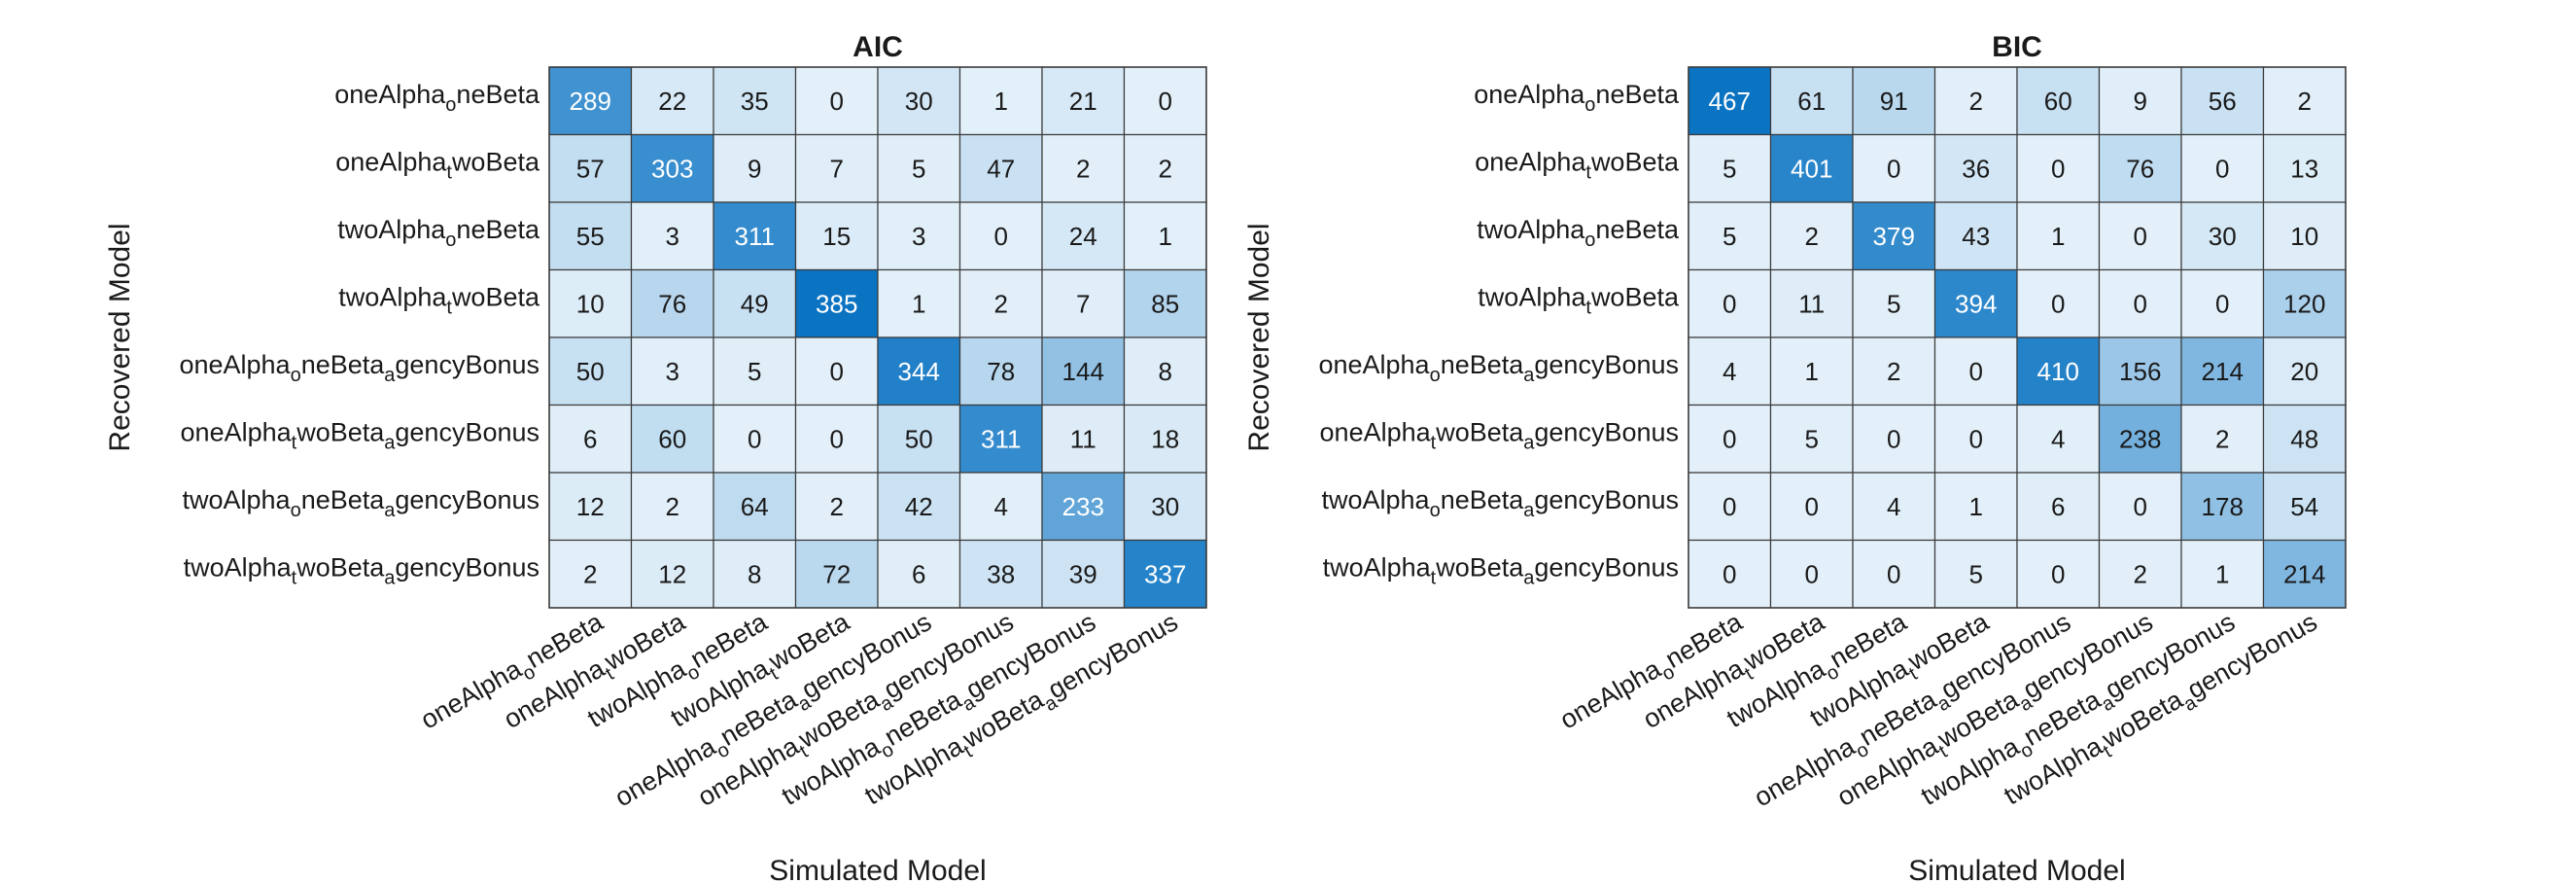 This screenshot has height=883, width=2576. I want to click on cell-value-label: 8, so click(754, 573).